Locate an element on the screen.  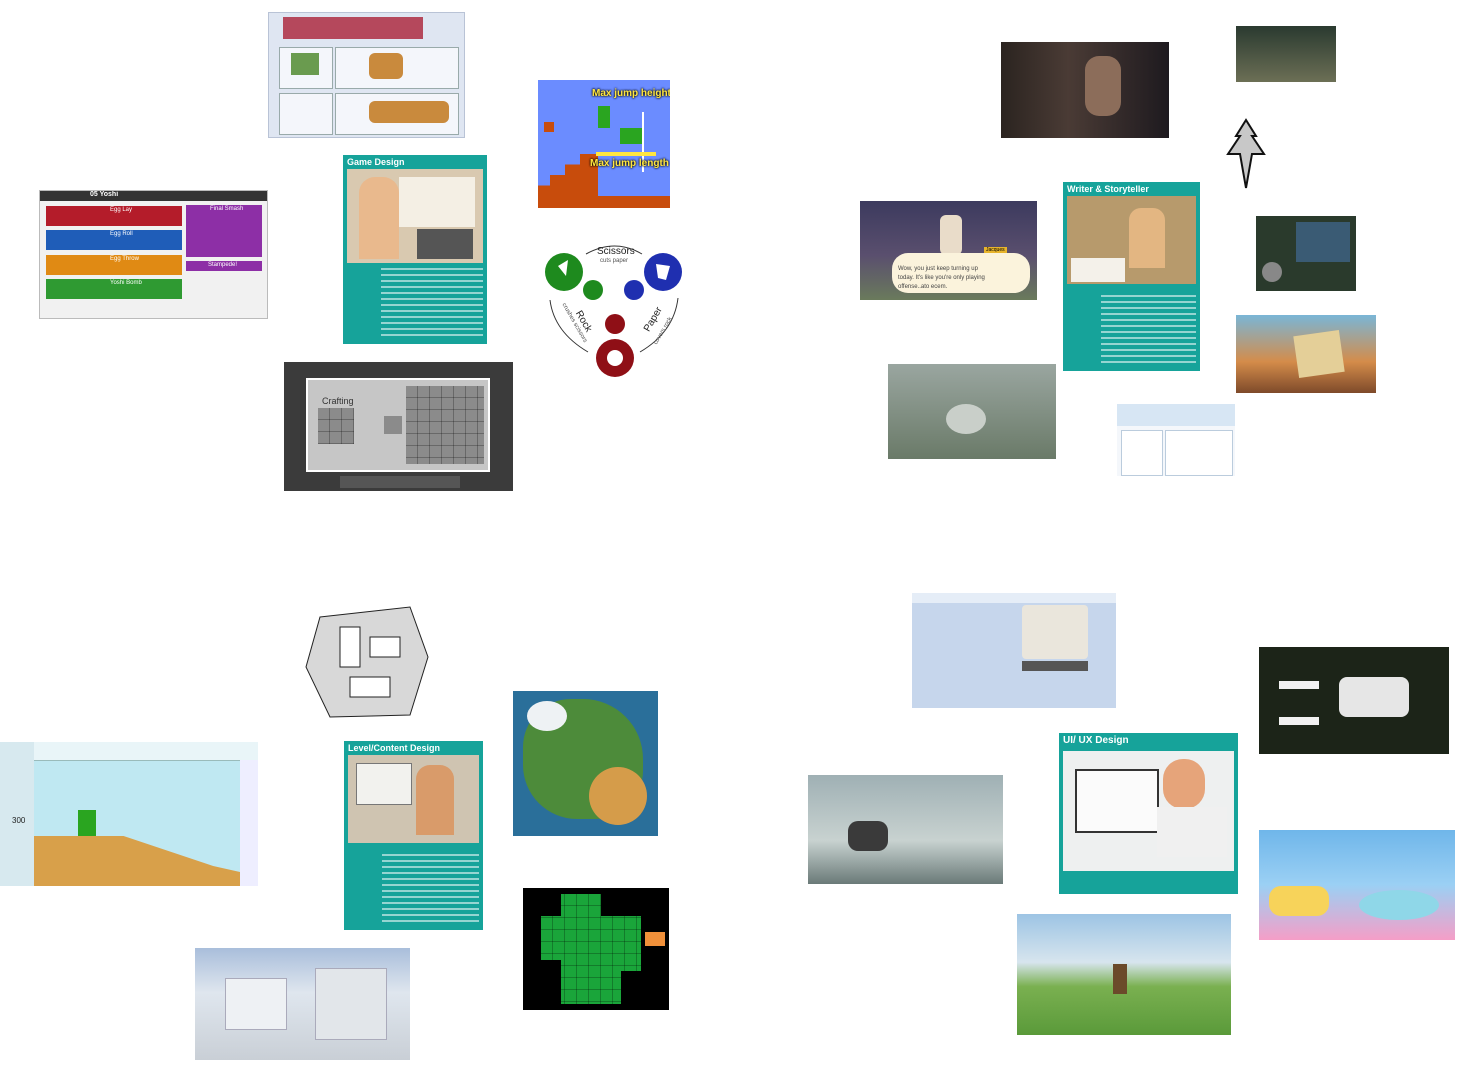
among-us-map is located at coordinates (1306, 253).